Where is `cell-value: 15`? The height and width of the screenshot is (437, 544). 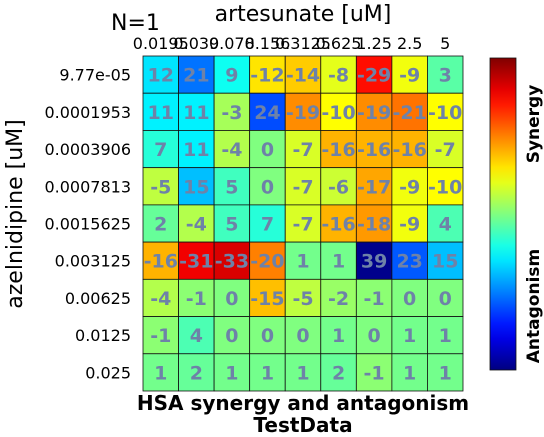 cell-value: 15 is located at coordinates (196, 187).